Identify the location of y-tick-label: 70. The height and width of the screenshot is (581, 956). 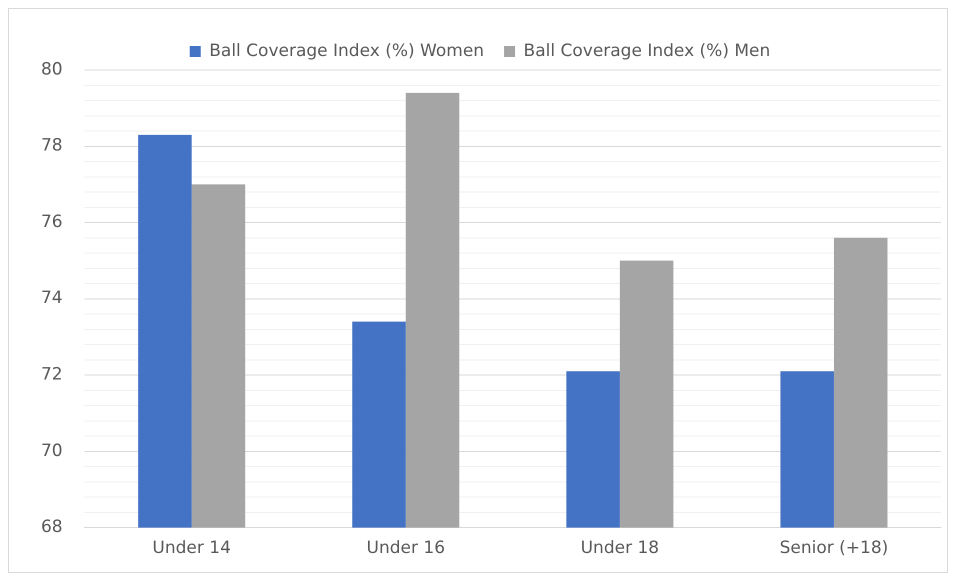
(51, 450).